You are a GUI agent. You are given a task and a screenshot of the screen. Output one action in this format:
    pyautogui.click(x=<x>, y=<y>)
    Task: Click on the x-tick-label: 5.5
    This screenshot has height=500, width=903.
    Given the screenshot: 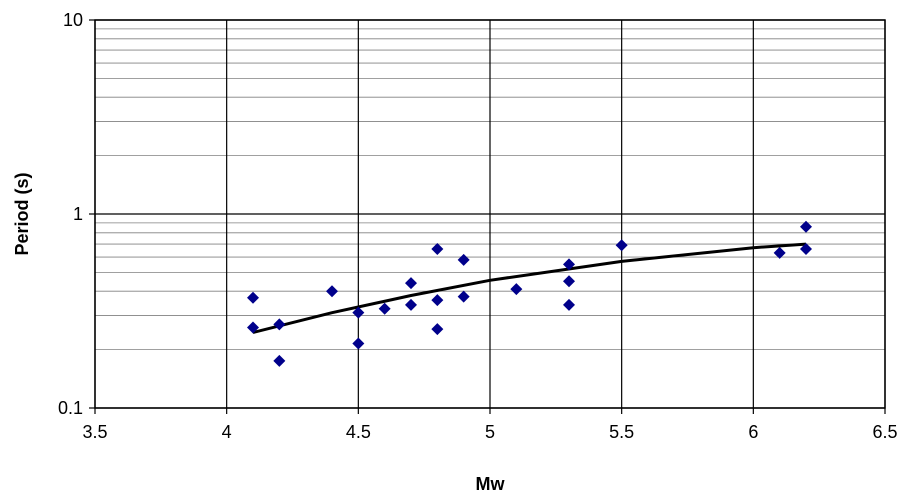 What is the action you would take?
    pyautogui.click(x=621, y=432)
    